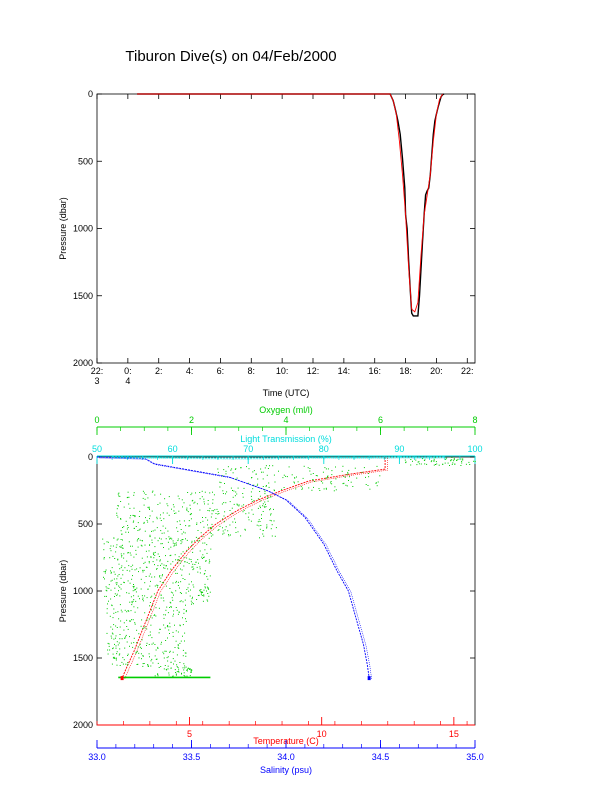 The height and width of the screenshot is (785, 612). What do you see at coordinates (190, 371) in the screenshot?
I see `x-tick-label: 4:` at bounding box center [190, 371].